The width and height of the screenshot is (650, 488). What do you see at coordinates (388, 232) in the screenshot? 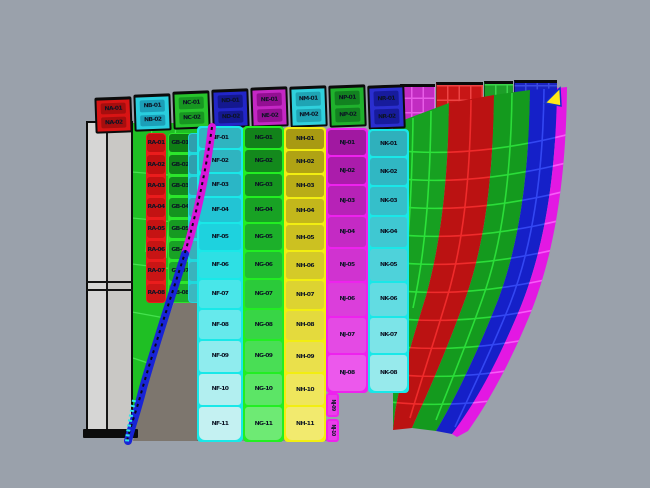
I see `surface-panel: NK-04` at bounding box center [388, 232].